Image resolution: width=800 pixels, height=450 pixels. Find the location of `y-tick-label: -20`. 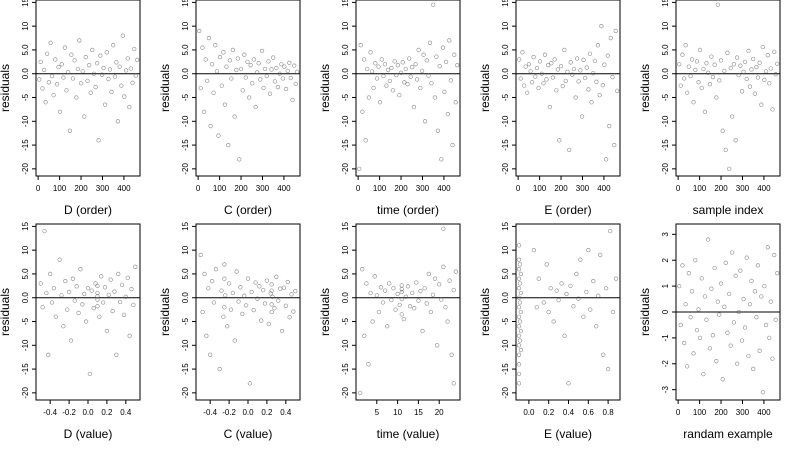

y-tick-label: -20 is located at coordinates (345, 169).